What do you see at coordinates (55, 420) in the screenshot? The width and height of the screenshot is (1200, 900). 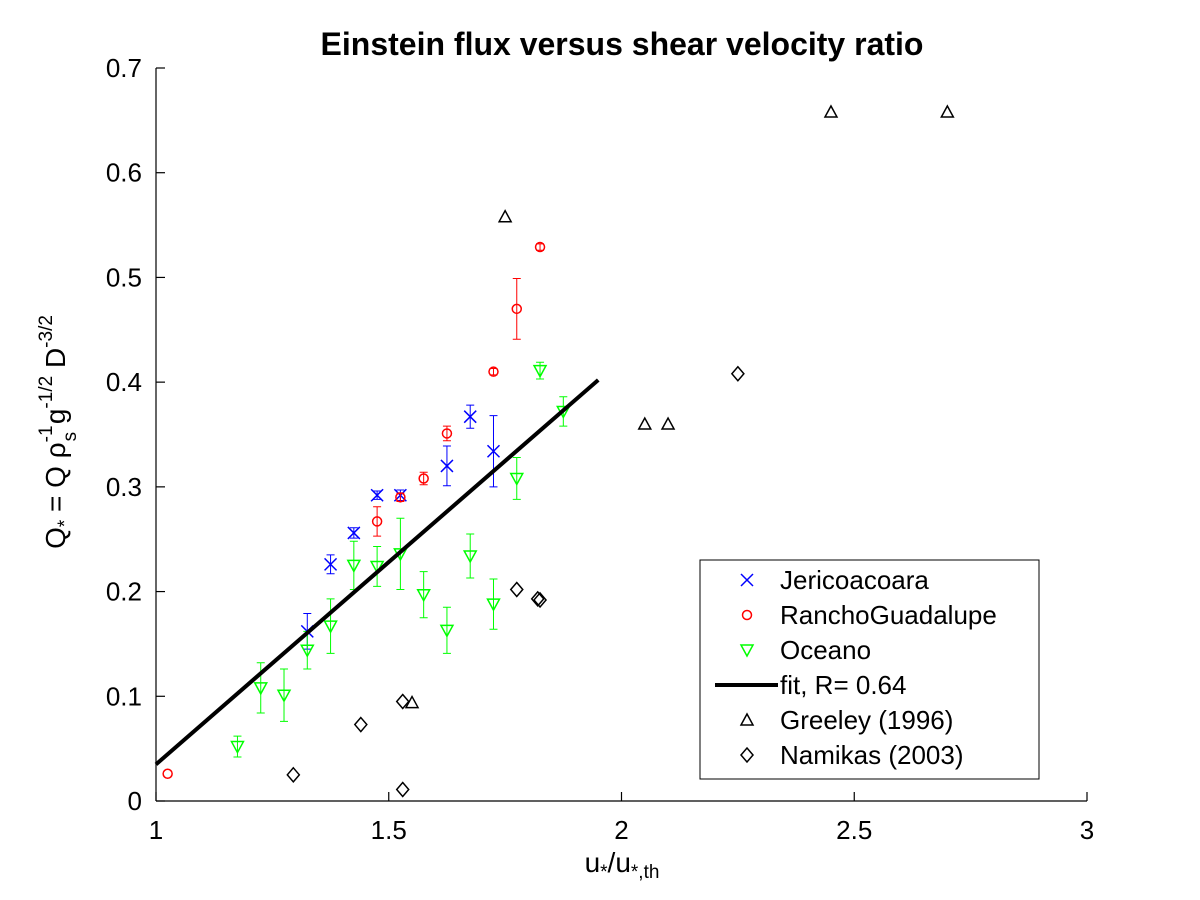 I see `y-axis-label-g: g` at bounding box center [55, 420].